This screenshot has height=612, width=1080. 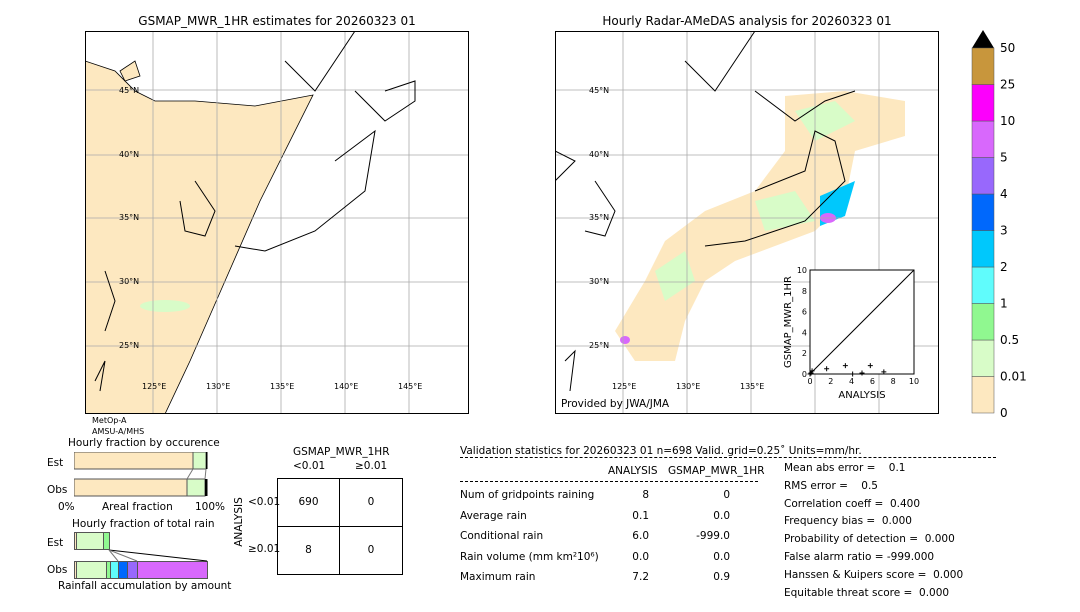 I want to click on stat-row-label: Average rain, so click(x=493, y=515).